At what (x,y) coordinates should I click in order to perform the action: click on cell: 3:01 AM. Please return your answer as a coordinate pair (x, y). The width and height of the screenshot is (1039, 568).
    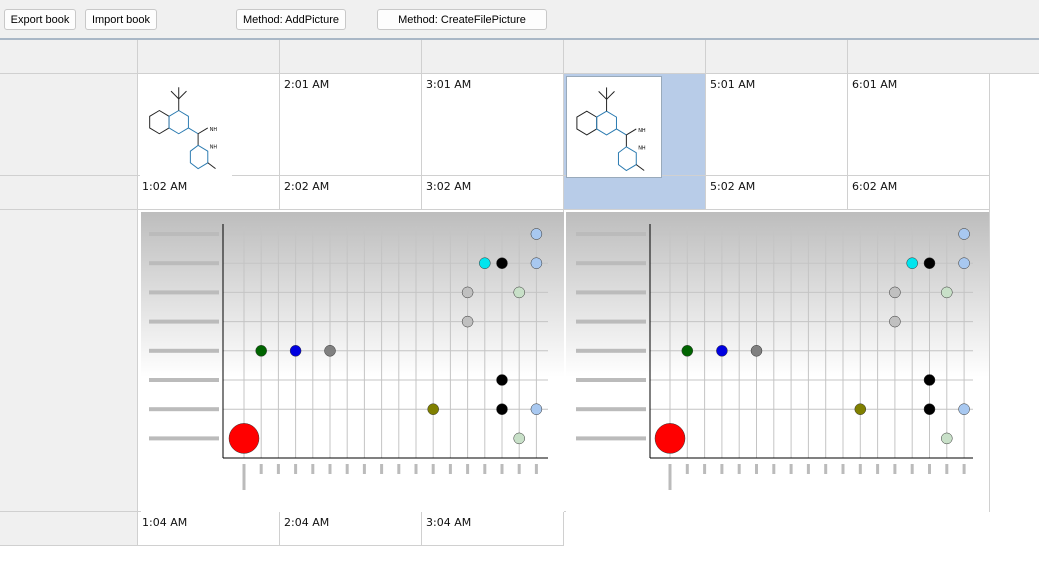
    Looking at the image, I should click on (493, 125).